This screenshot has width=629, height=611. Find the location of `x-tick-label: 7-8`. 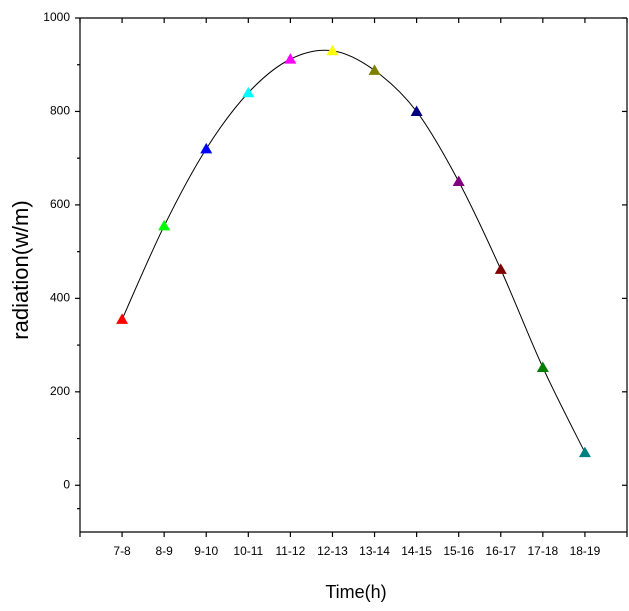

x-tick-label: 7-8 is located at coordinates (122, 551).